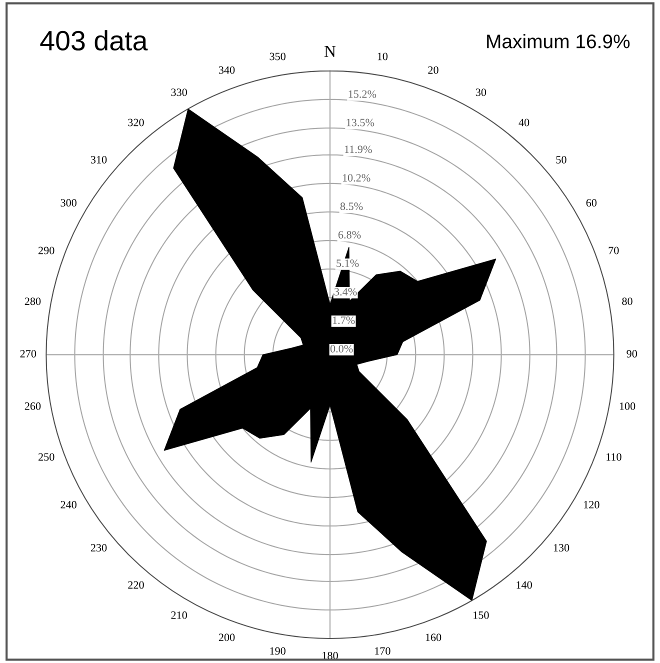 Image resolution: width=660 pixels, height=663 pixels. I want to click on spoke-label: 320, so click(136, 122).